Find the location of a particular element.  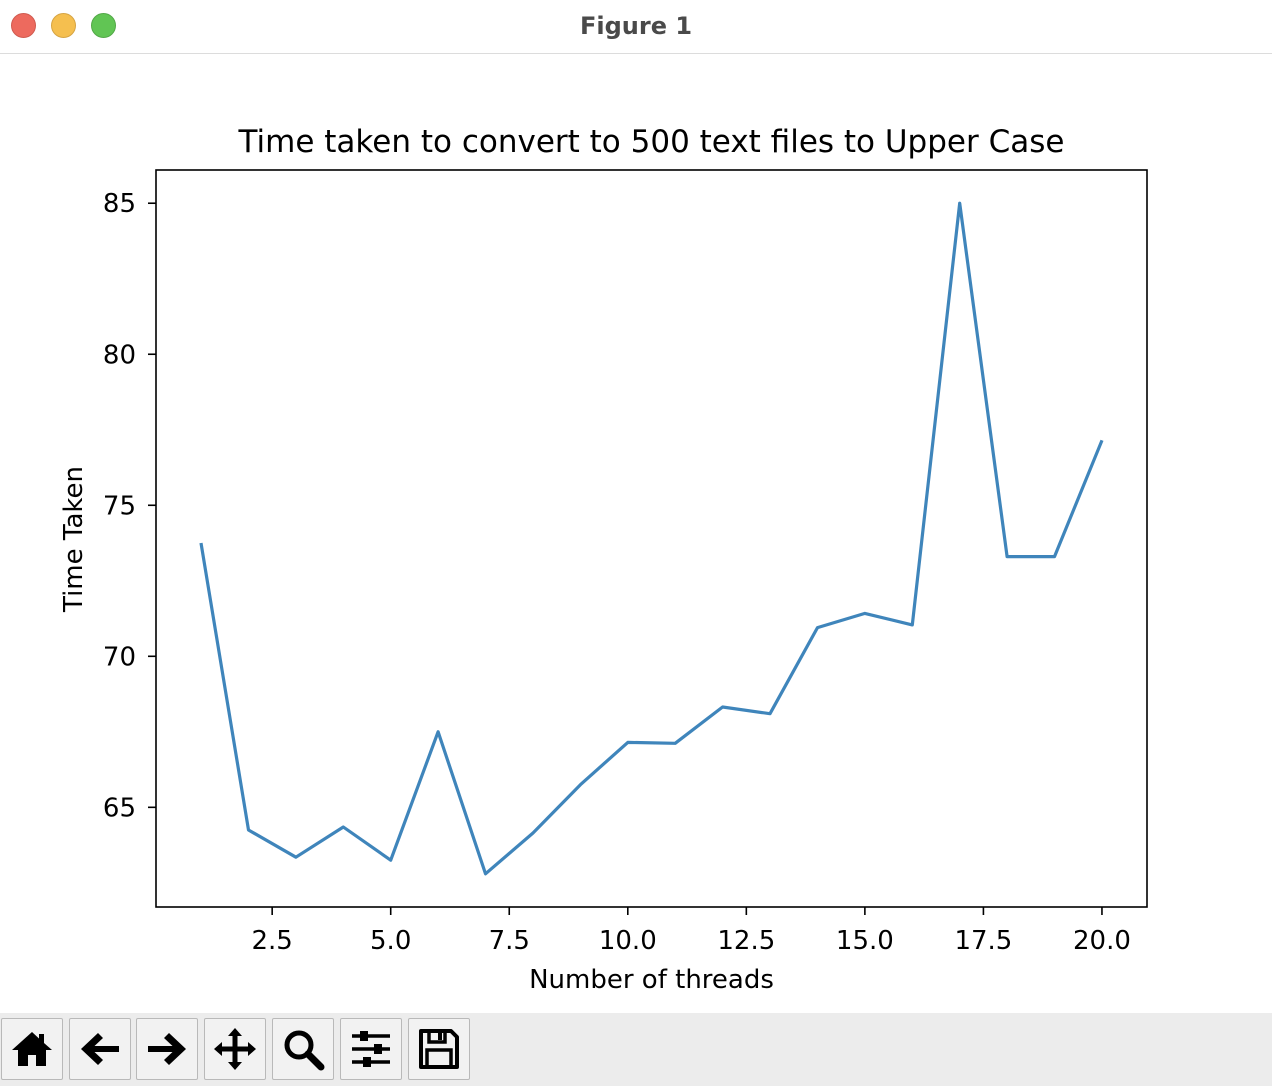

pan-button is located at coordinates (235, 1049).